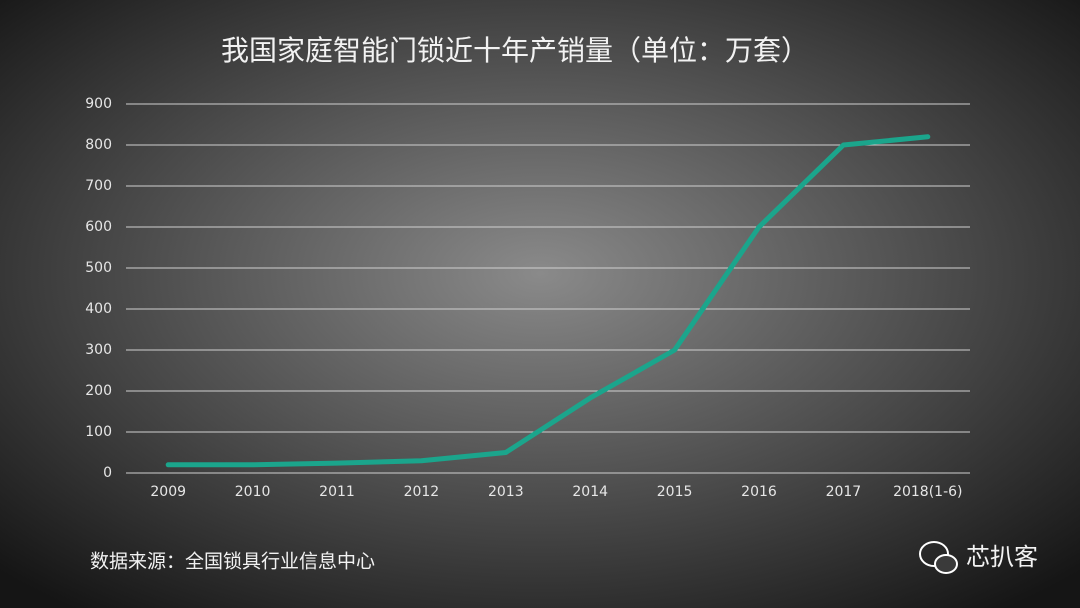 The height and width of the screenshot is (608, 1080). I want to click on x-tick-label: 2016, so click(759, 492).